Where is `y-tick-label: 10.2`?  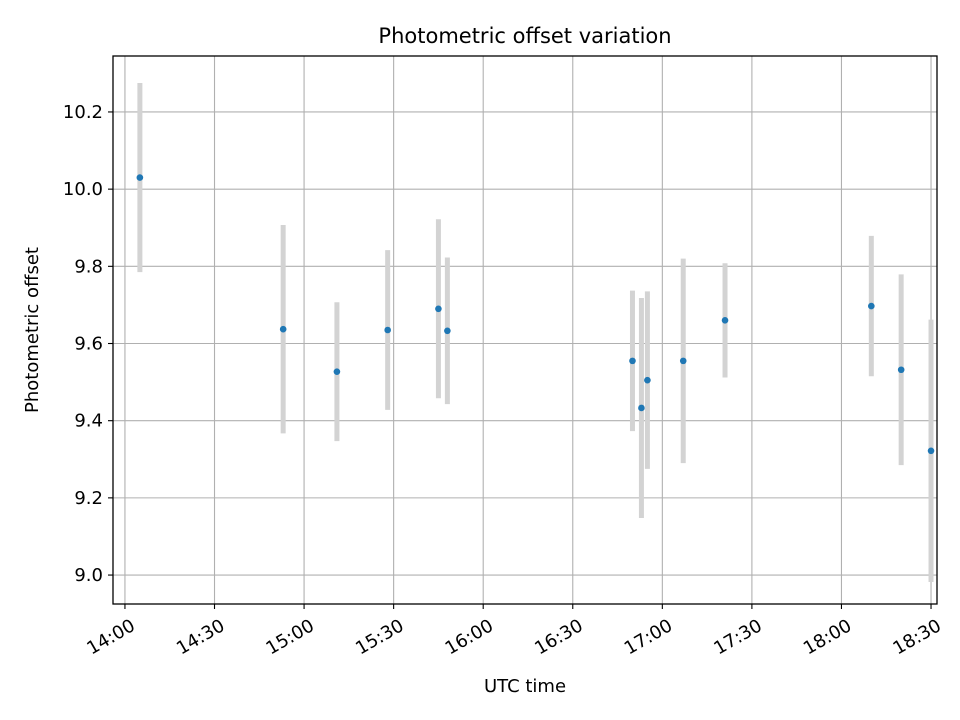
y-tick-label: 10.2 is located at coordinates (83, 112).